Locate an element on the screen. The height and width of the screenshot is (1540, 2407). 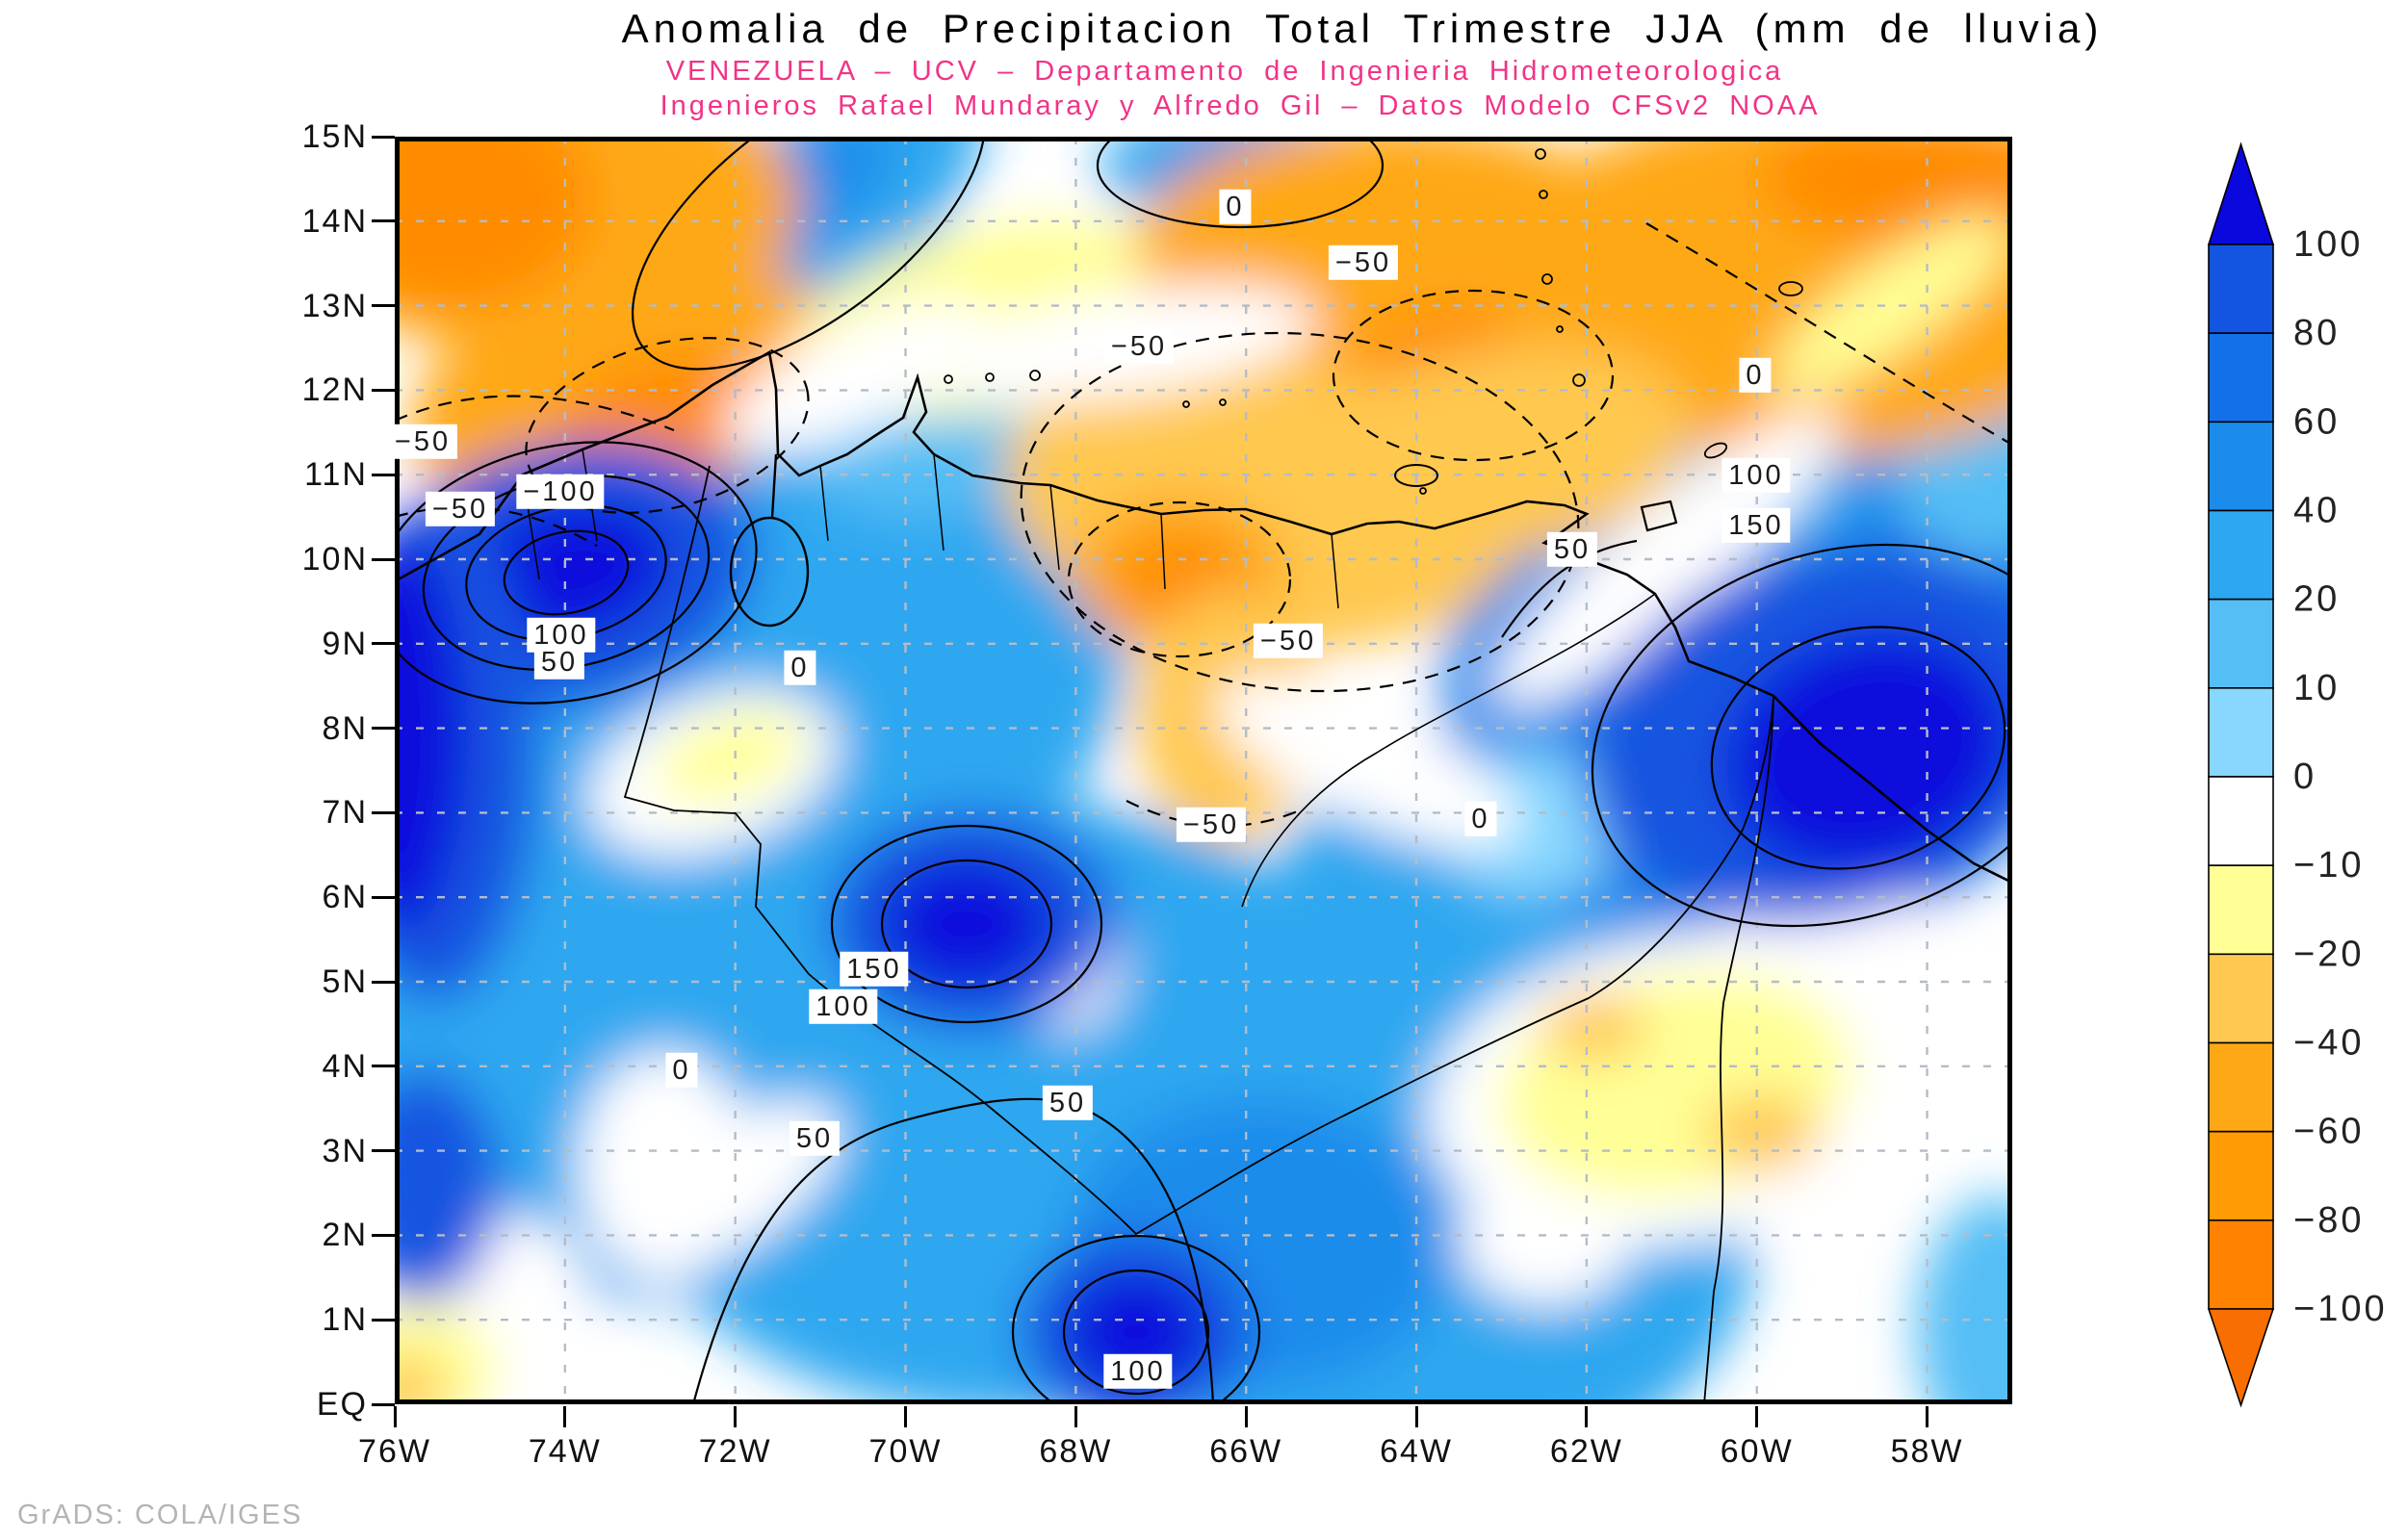
x-axis-label: 60W is located at coordinates (1757, 1451).